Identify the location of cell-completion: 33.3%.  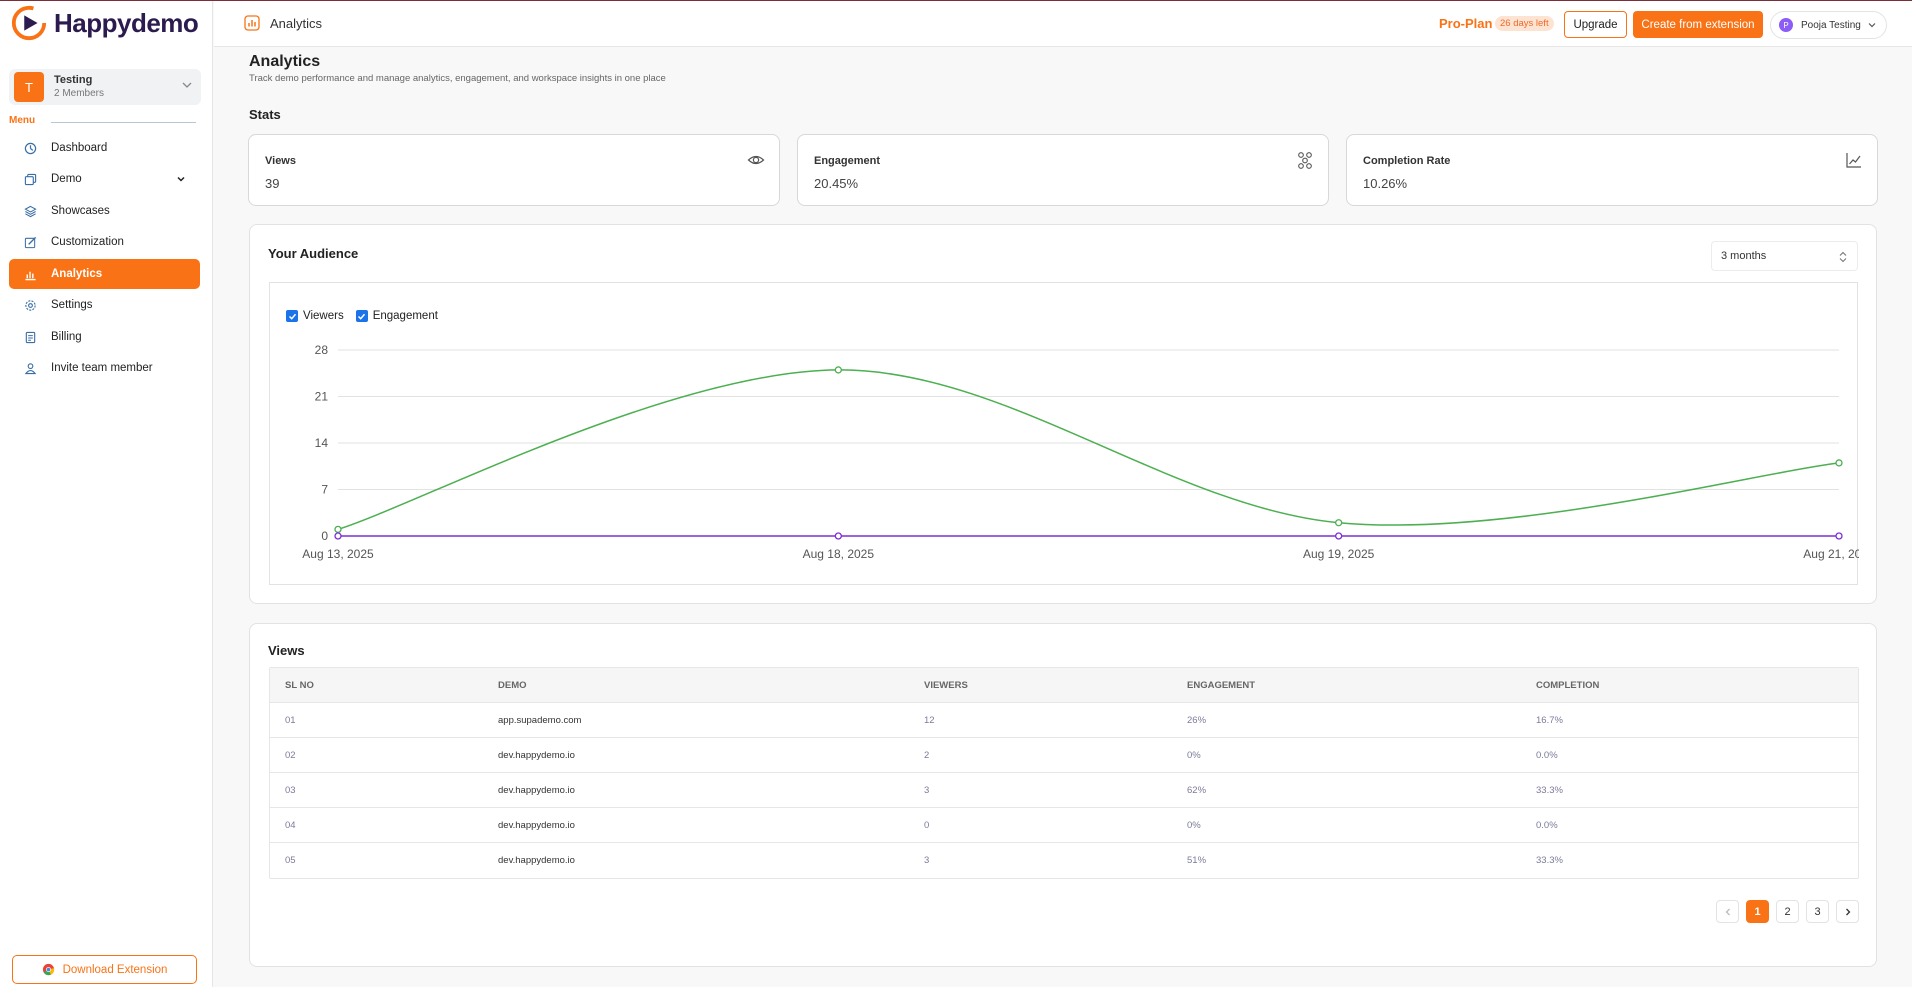
(1549, 860).